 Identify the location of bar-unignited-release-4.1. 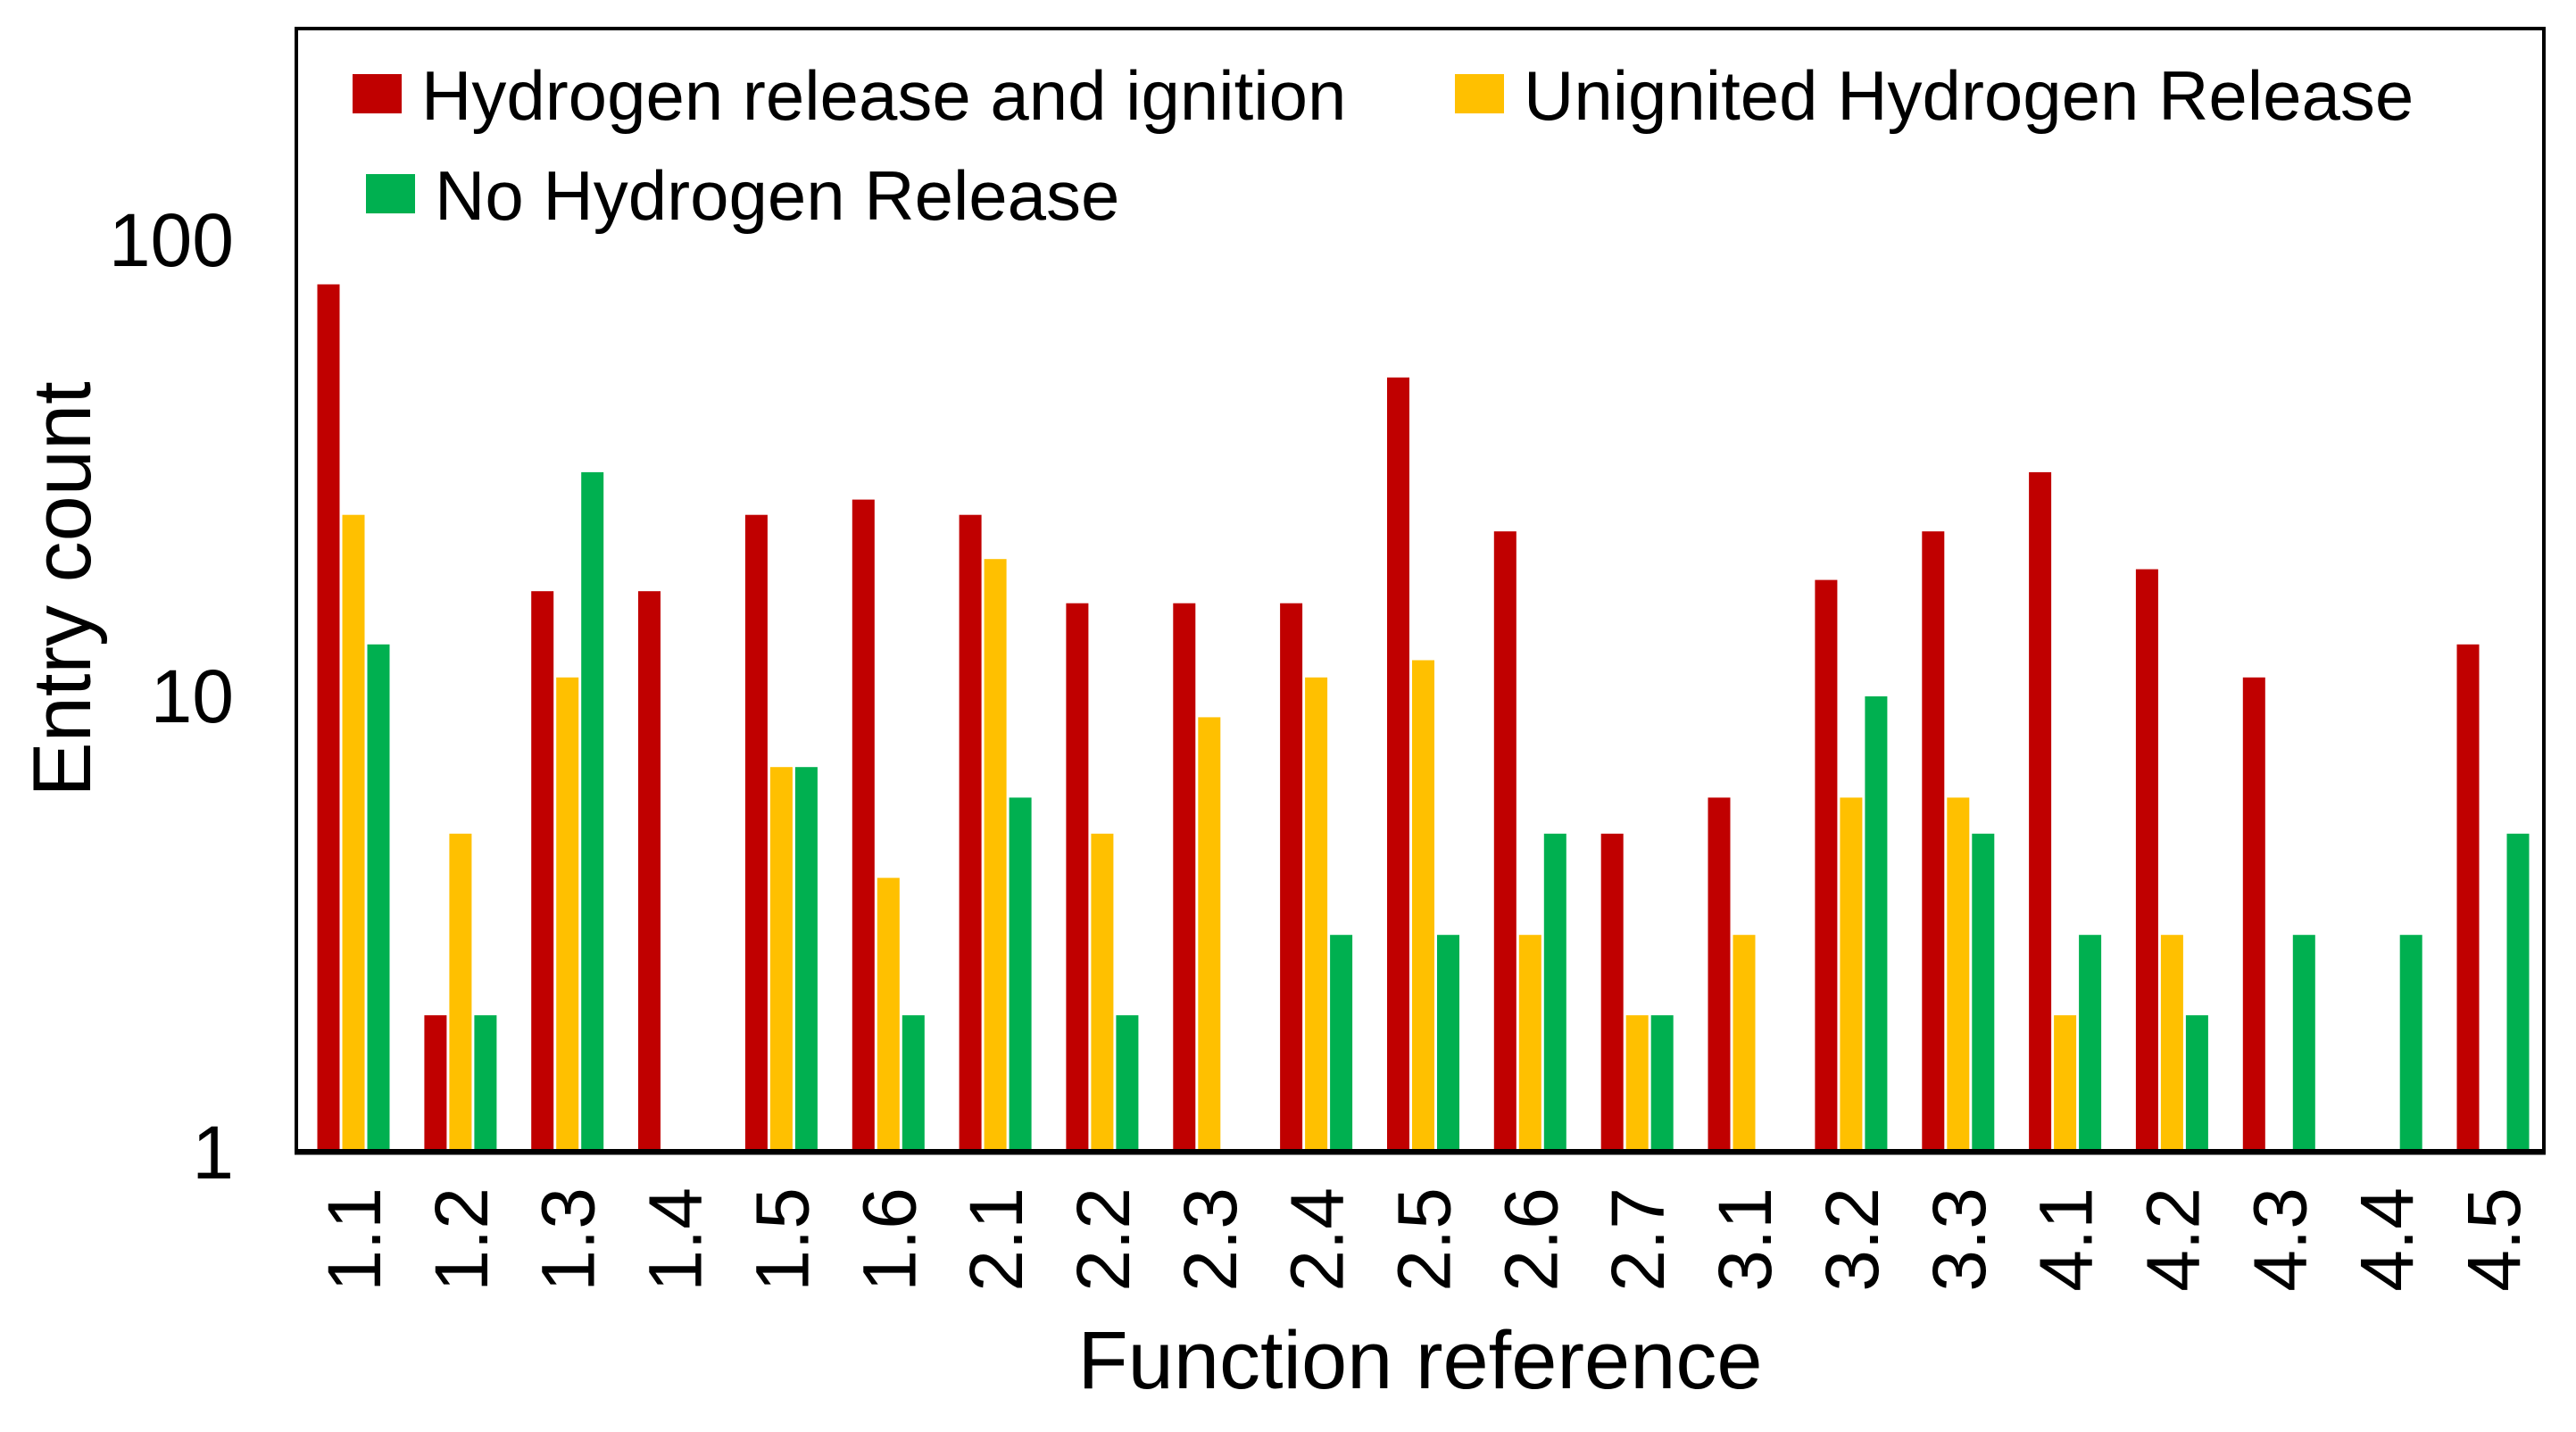
(2065, 1084).